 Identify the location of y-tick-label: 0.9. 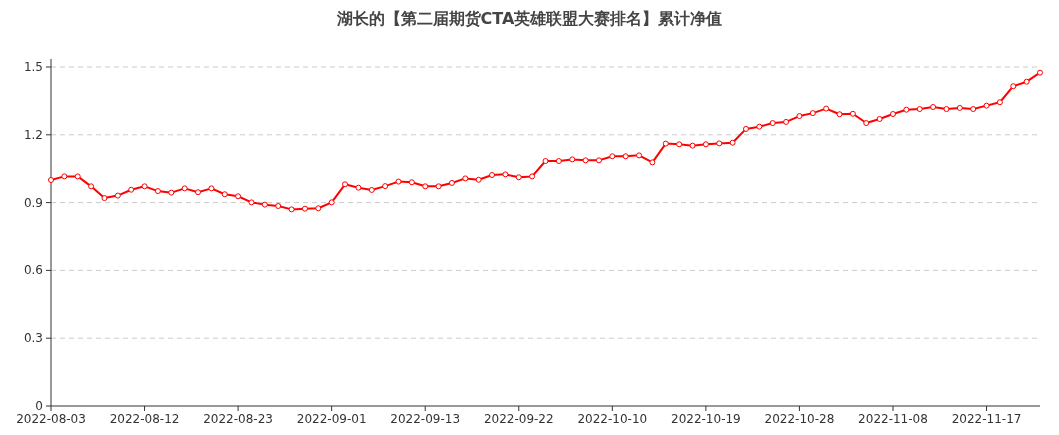
(33, 202).